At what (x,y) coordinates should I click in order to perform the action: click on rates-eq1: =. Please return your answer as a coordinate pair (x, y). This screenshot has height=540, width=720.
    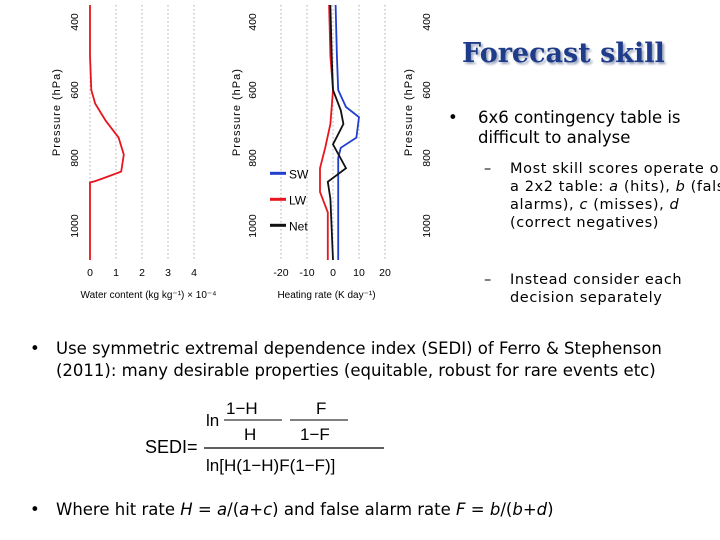
    Looking at the image, I should click on (205, 509).